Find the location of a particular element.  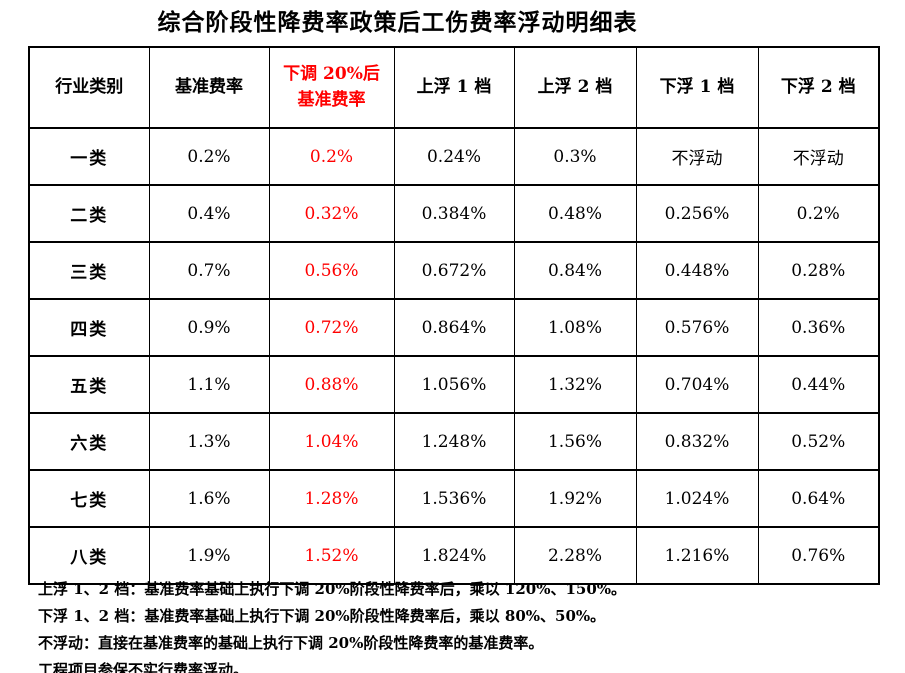

table-row: 二类 0.4% 0.32% 0.384% 0.48% 0.256% 0.2% is located at coordinates (454, 213).